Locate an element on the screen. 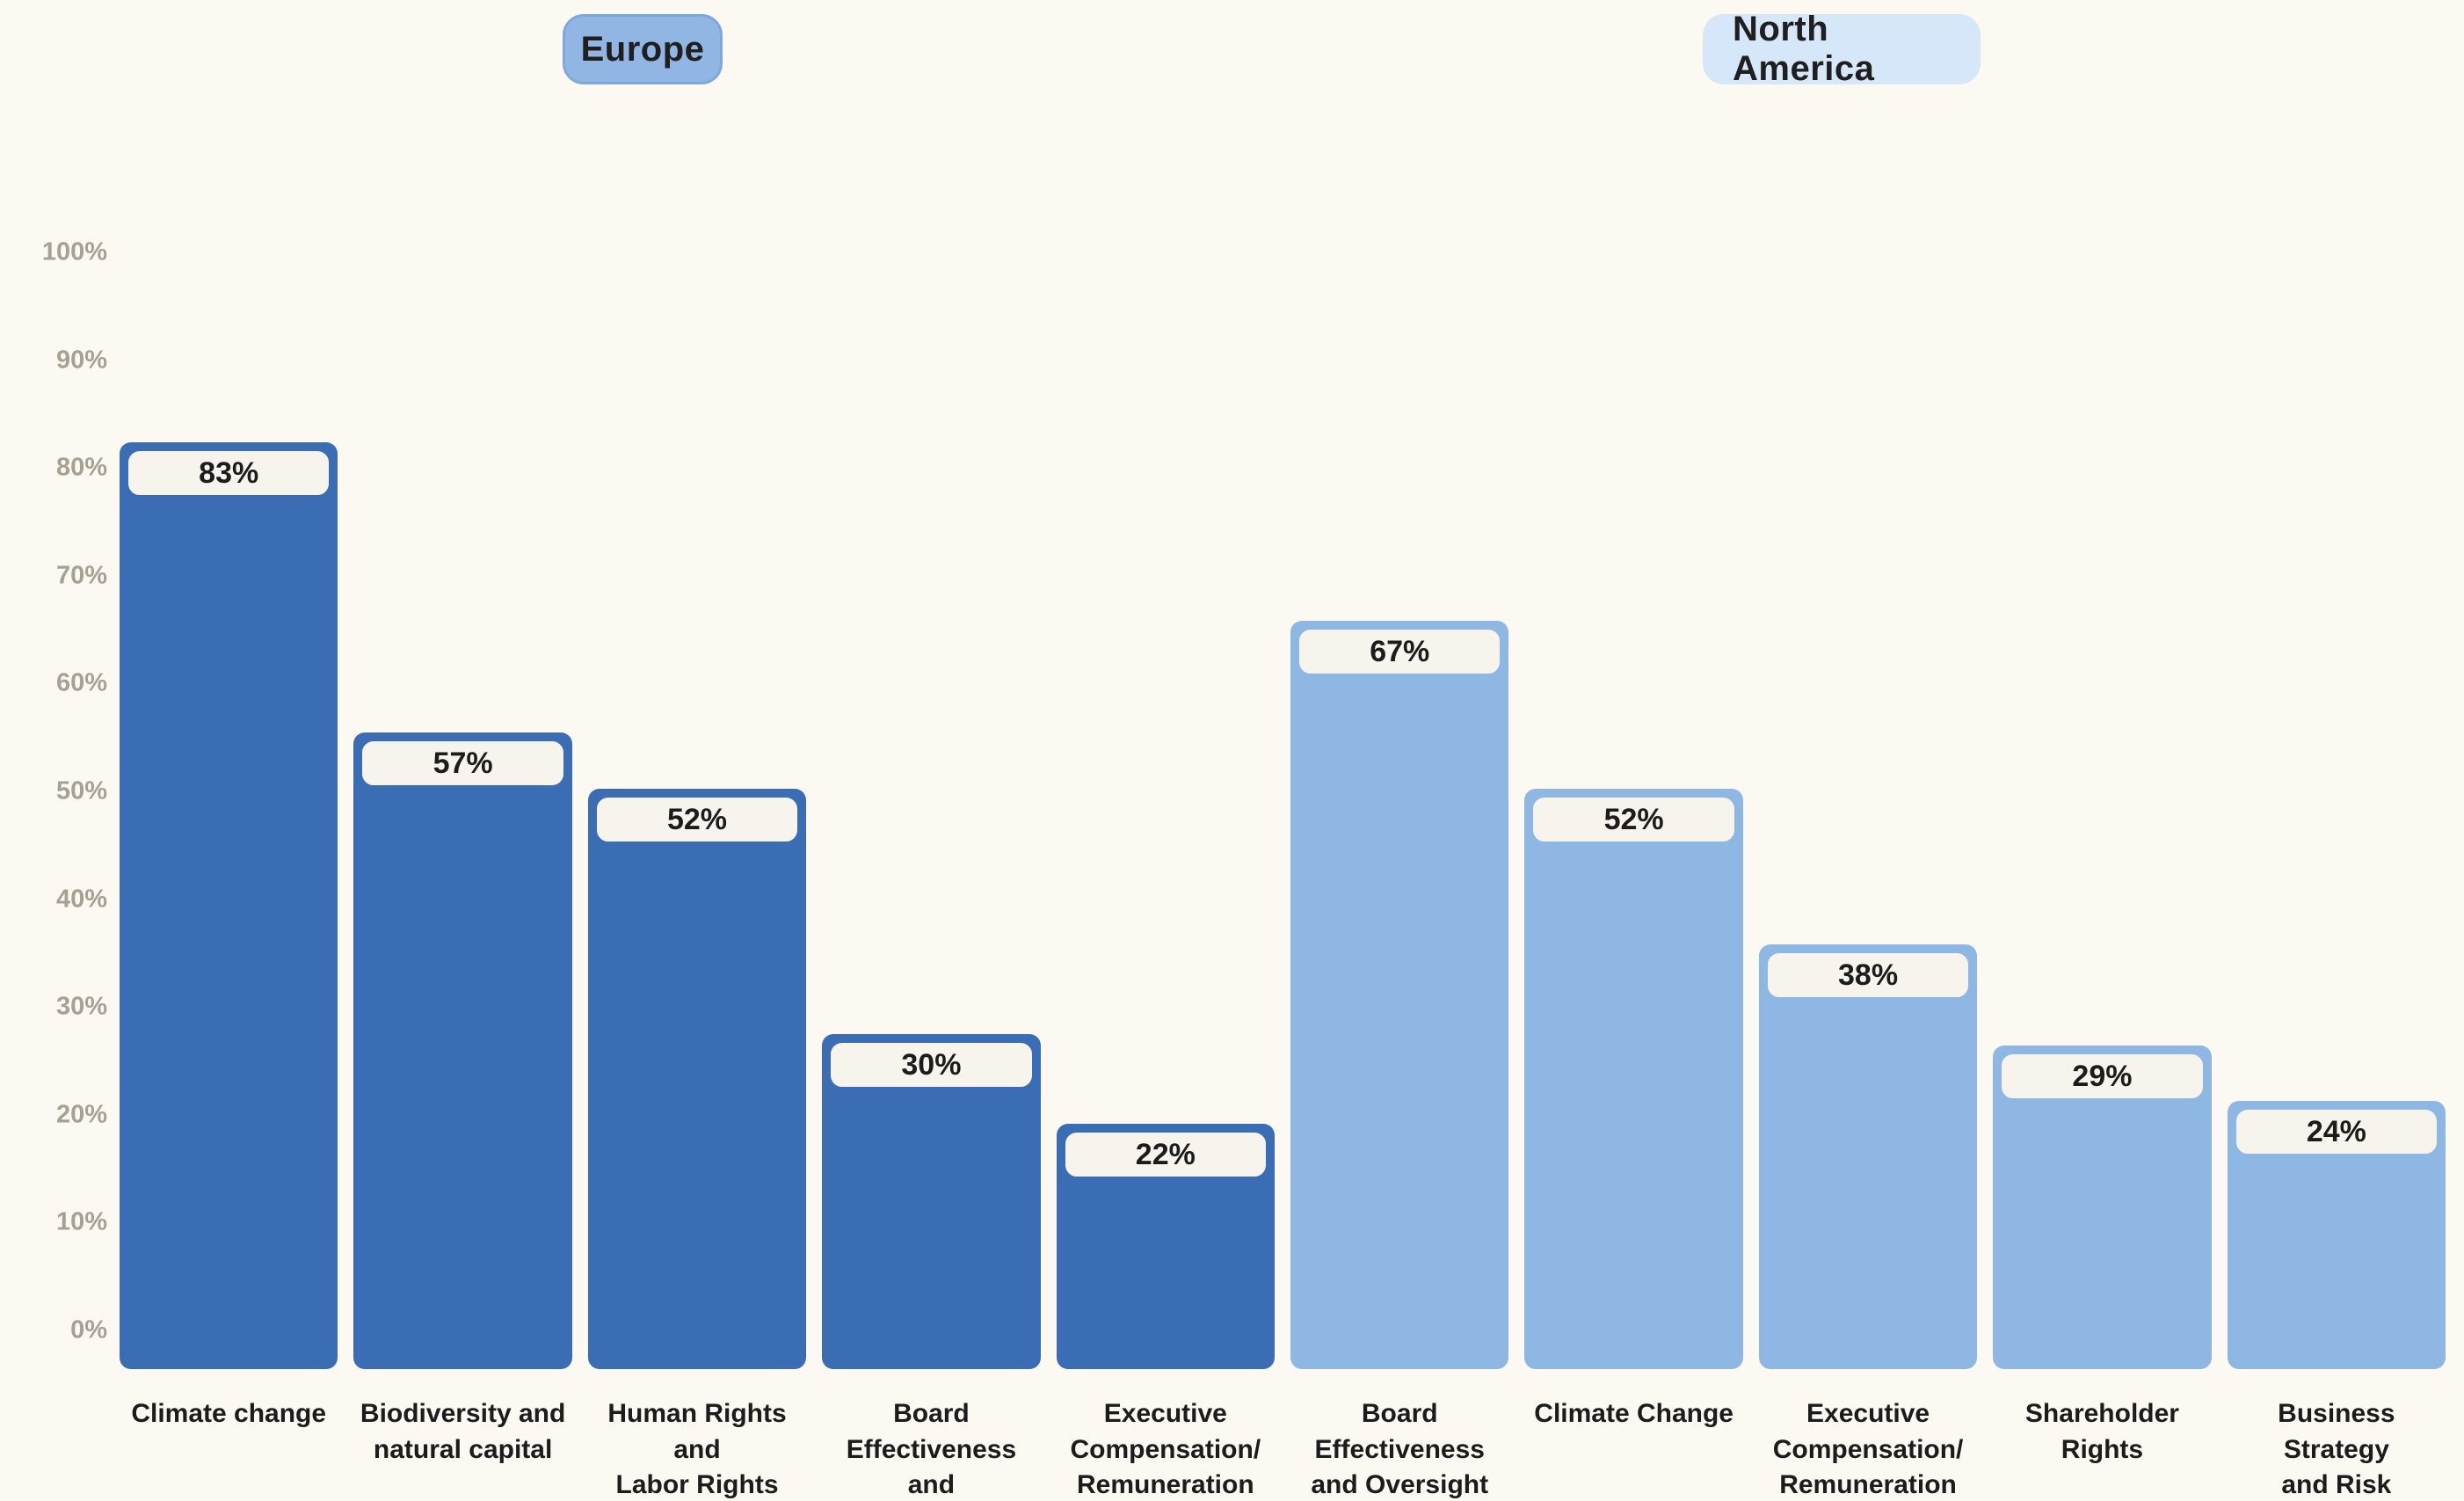  category-label-shareholder-rights: Shareholder Rights is located at coordinates (2101, 1431).